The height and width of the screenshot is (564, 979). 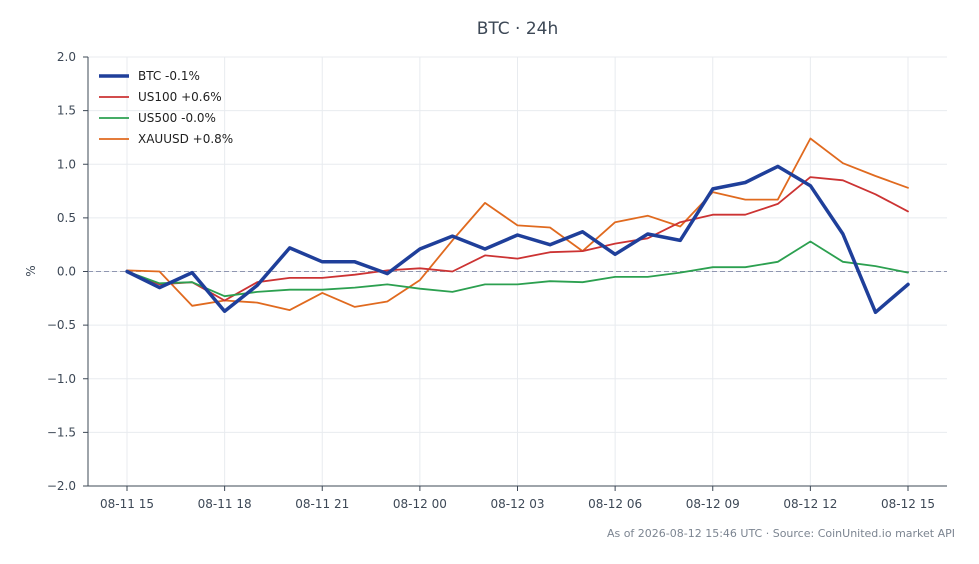 I want to click on x-tick-label: 08-11 15, so click(x=127, y=504).